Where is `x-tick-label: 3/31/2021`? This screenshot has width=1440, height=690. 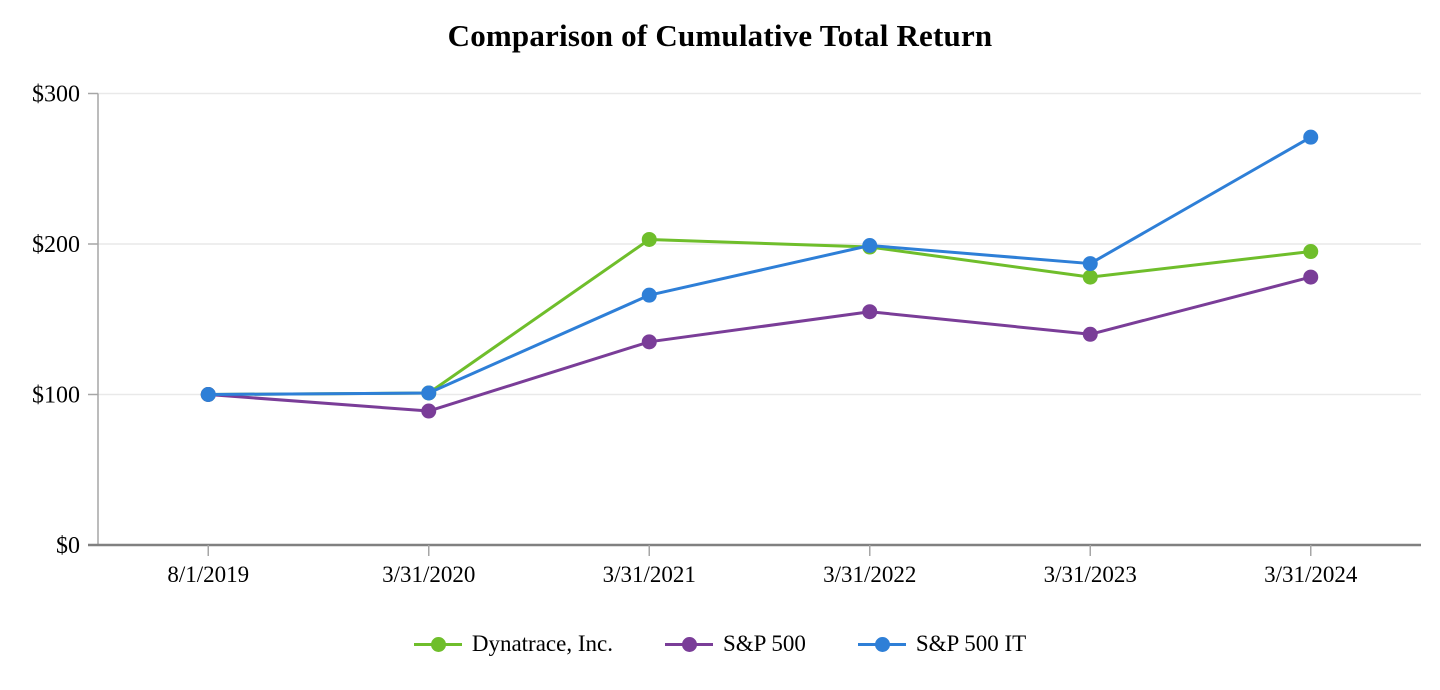 x-tick-label: 3/31/2021 is located at coordinates (649, 574).